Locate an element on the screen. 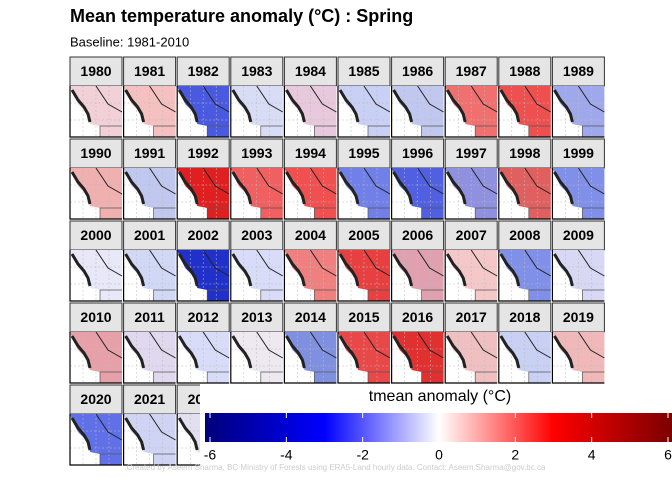 The width and height of the screenshot is (672, 480). panel: 1998 is located at coordinates (525, 179).